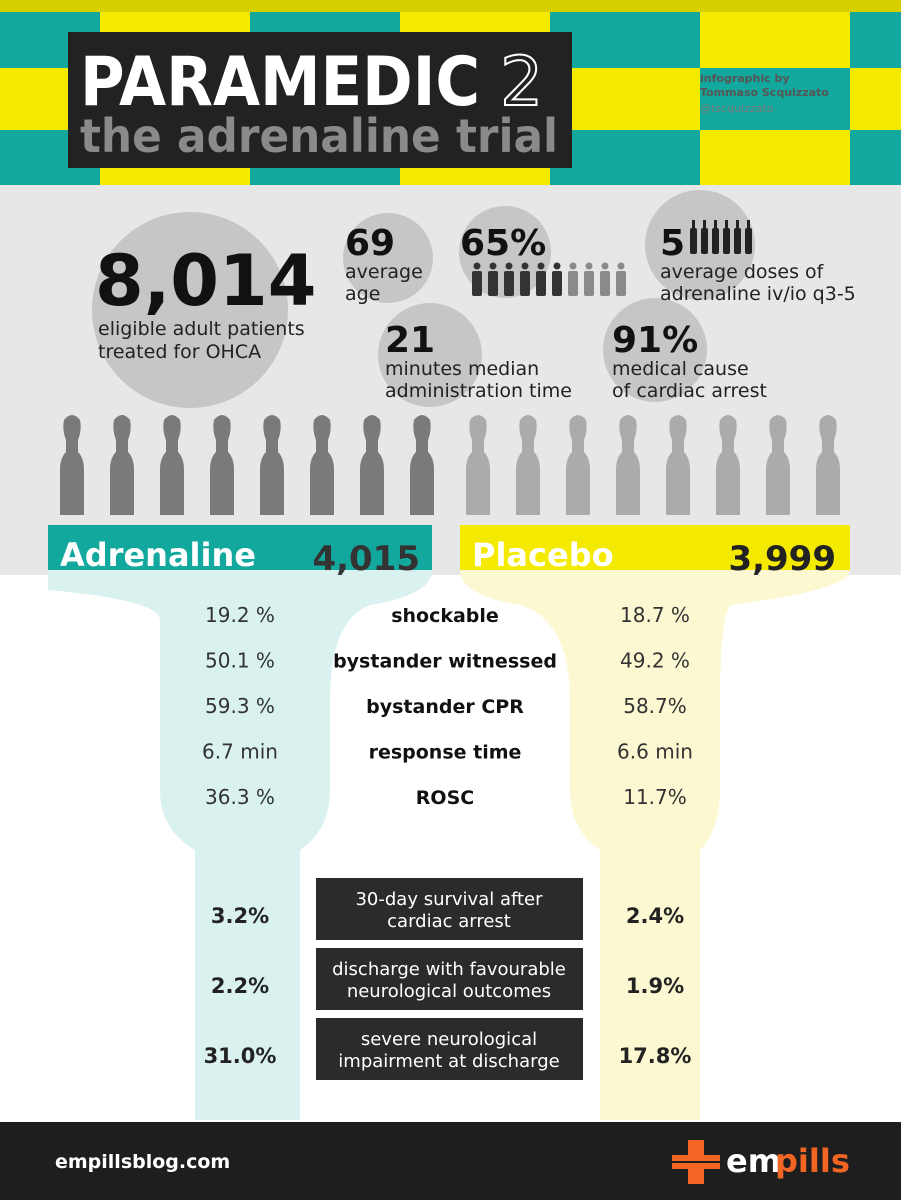 Image resolution: width=901 pixels, height=1204 pixels. What do you see at coordinates (543, 555) in the screenshot?
I see `arm-name: Placebo` at bounding box center [543, 555].